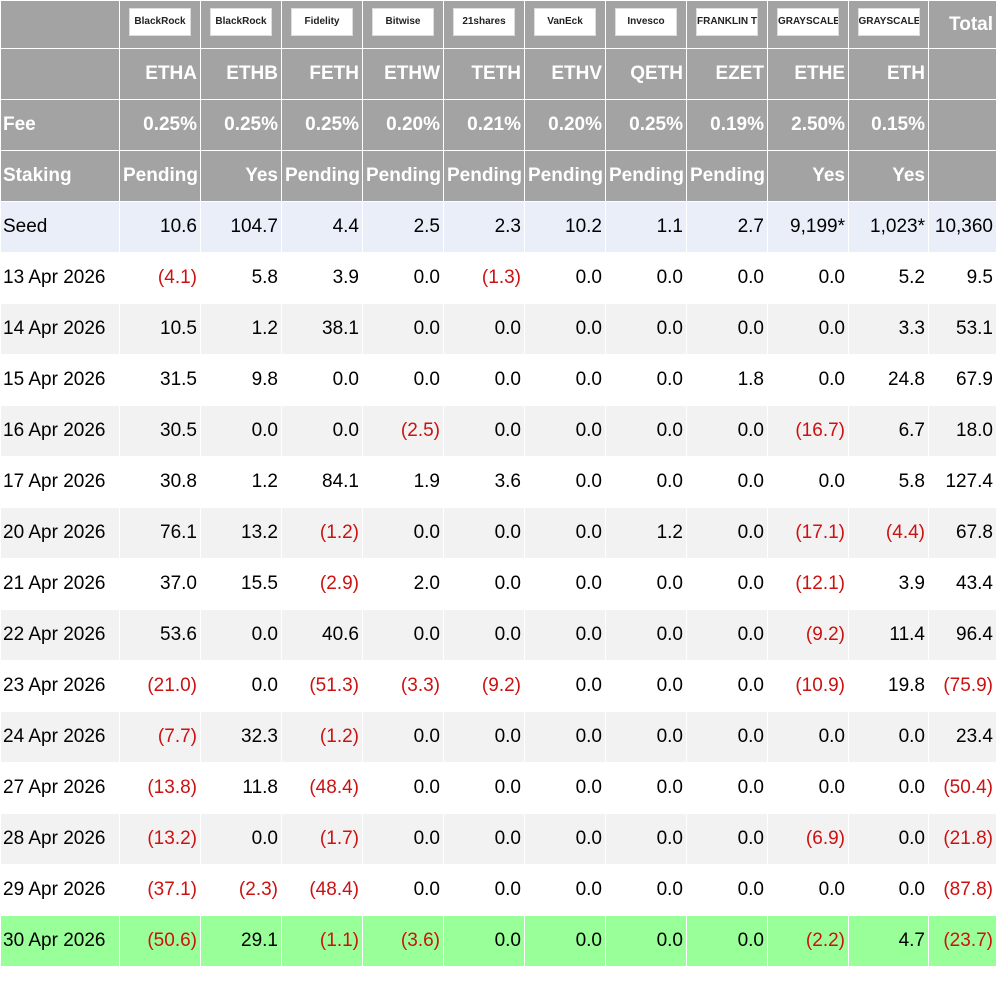 The width and height of the screenshot is (996, 984). I want to click on flow-value: (21.0), so click(160, 686).